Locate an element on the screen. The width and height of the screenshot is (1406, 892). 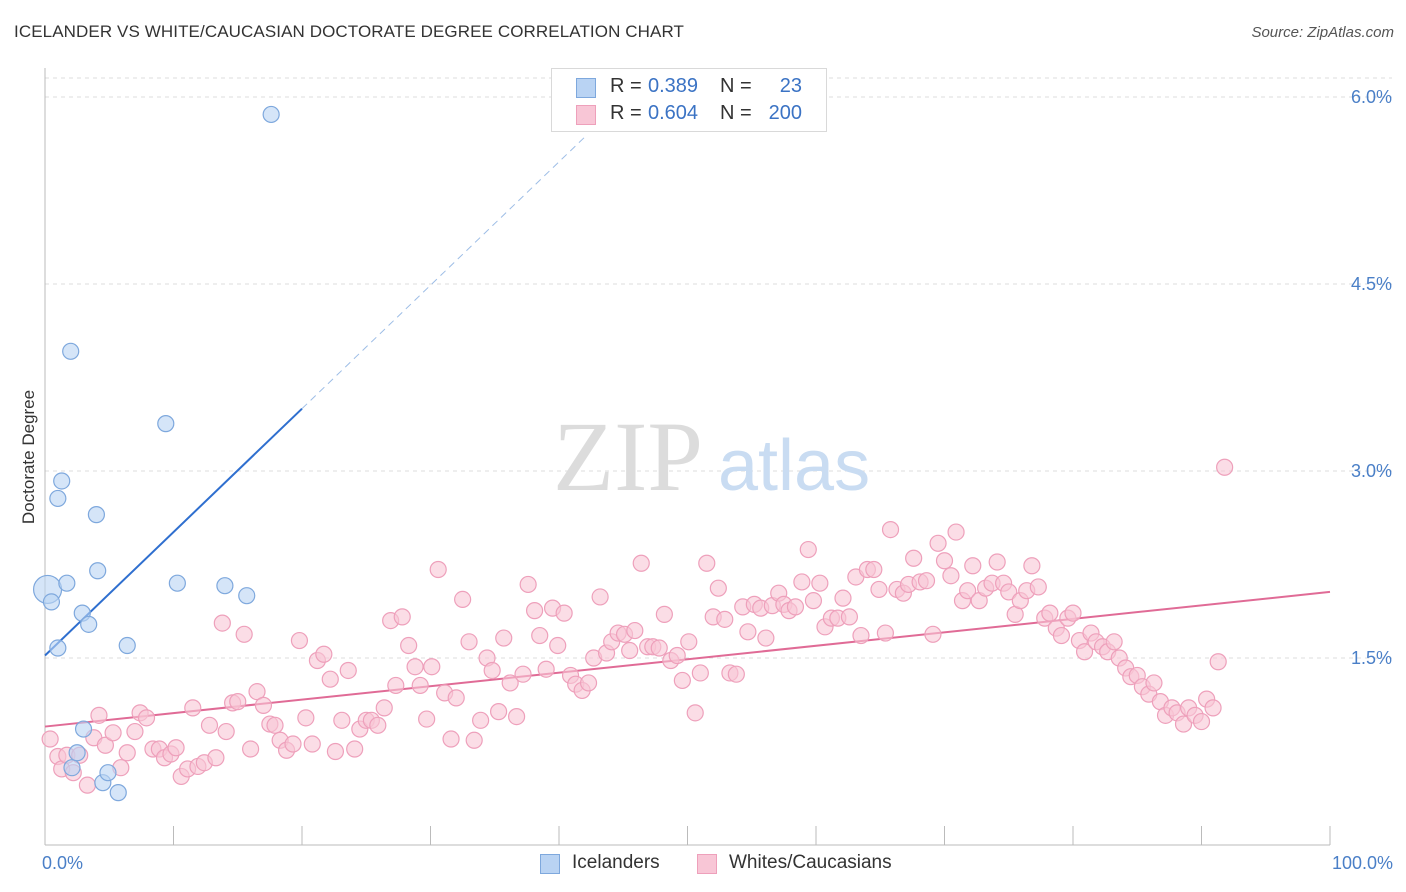
y-tick-label: 6.0% is located at coordinates (1371, 97).